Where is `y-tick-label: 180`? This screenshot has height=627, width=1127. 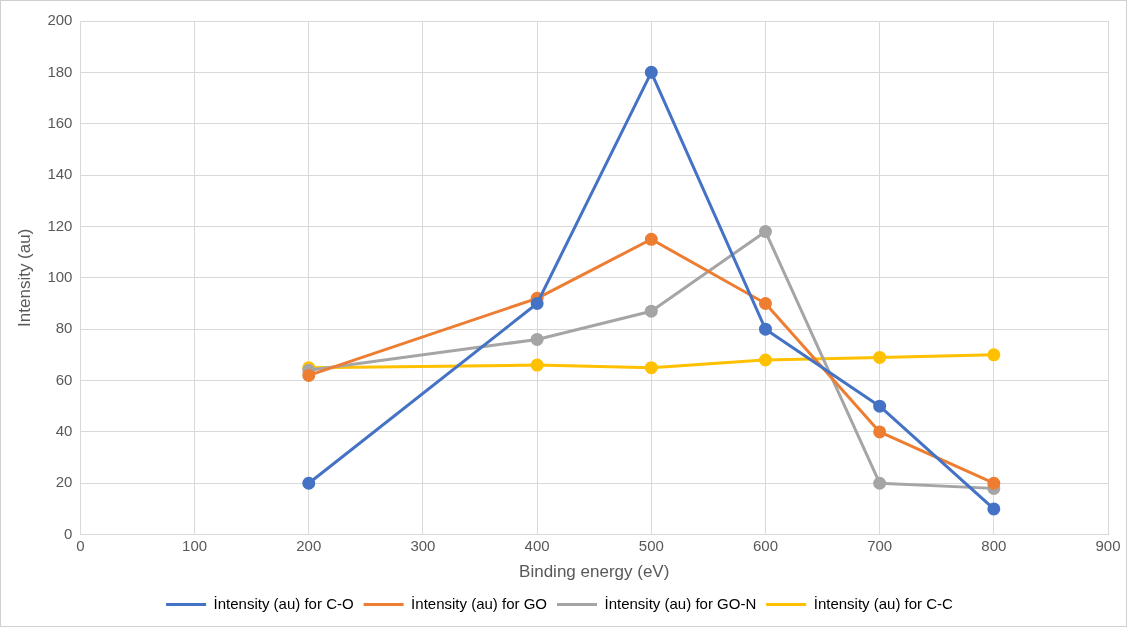
y-tick-label: 180 is located at coordinates (60, 71).